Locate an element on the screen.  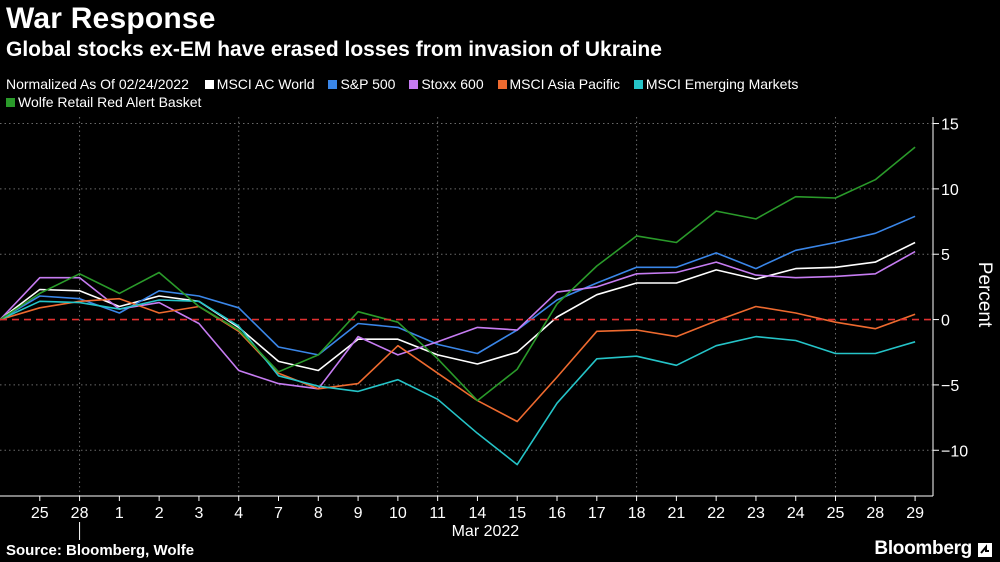
x-tick-label: 3 is located at coordinates (198, 513).